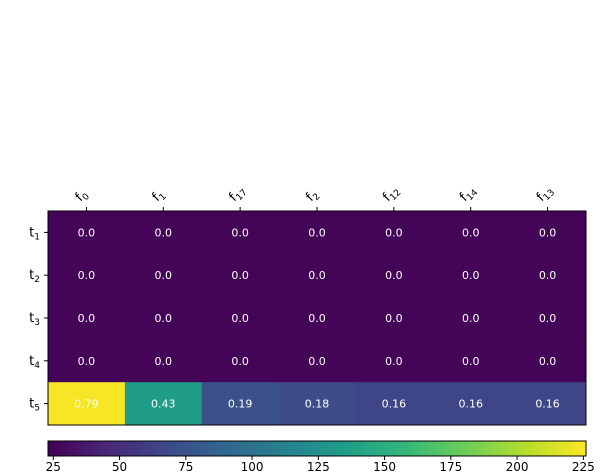 The image size is (608, 473). Describe the element at coordinates (252, 466) in the screenshot. I see `colorbar-tick-label: 100` at that location.